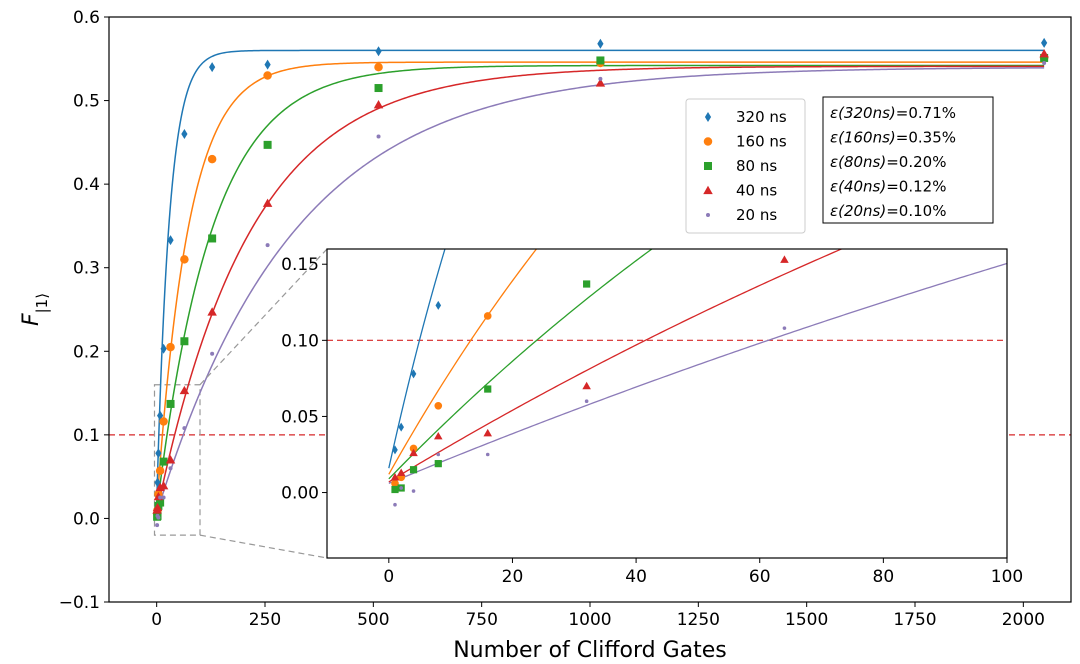 The width and height of the screenshot is (1080, 664). Describe the element at coordinates (756, 215) in the screenshot. I see `legend-label: 20 ns` at that location.